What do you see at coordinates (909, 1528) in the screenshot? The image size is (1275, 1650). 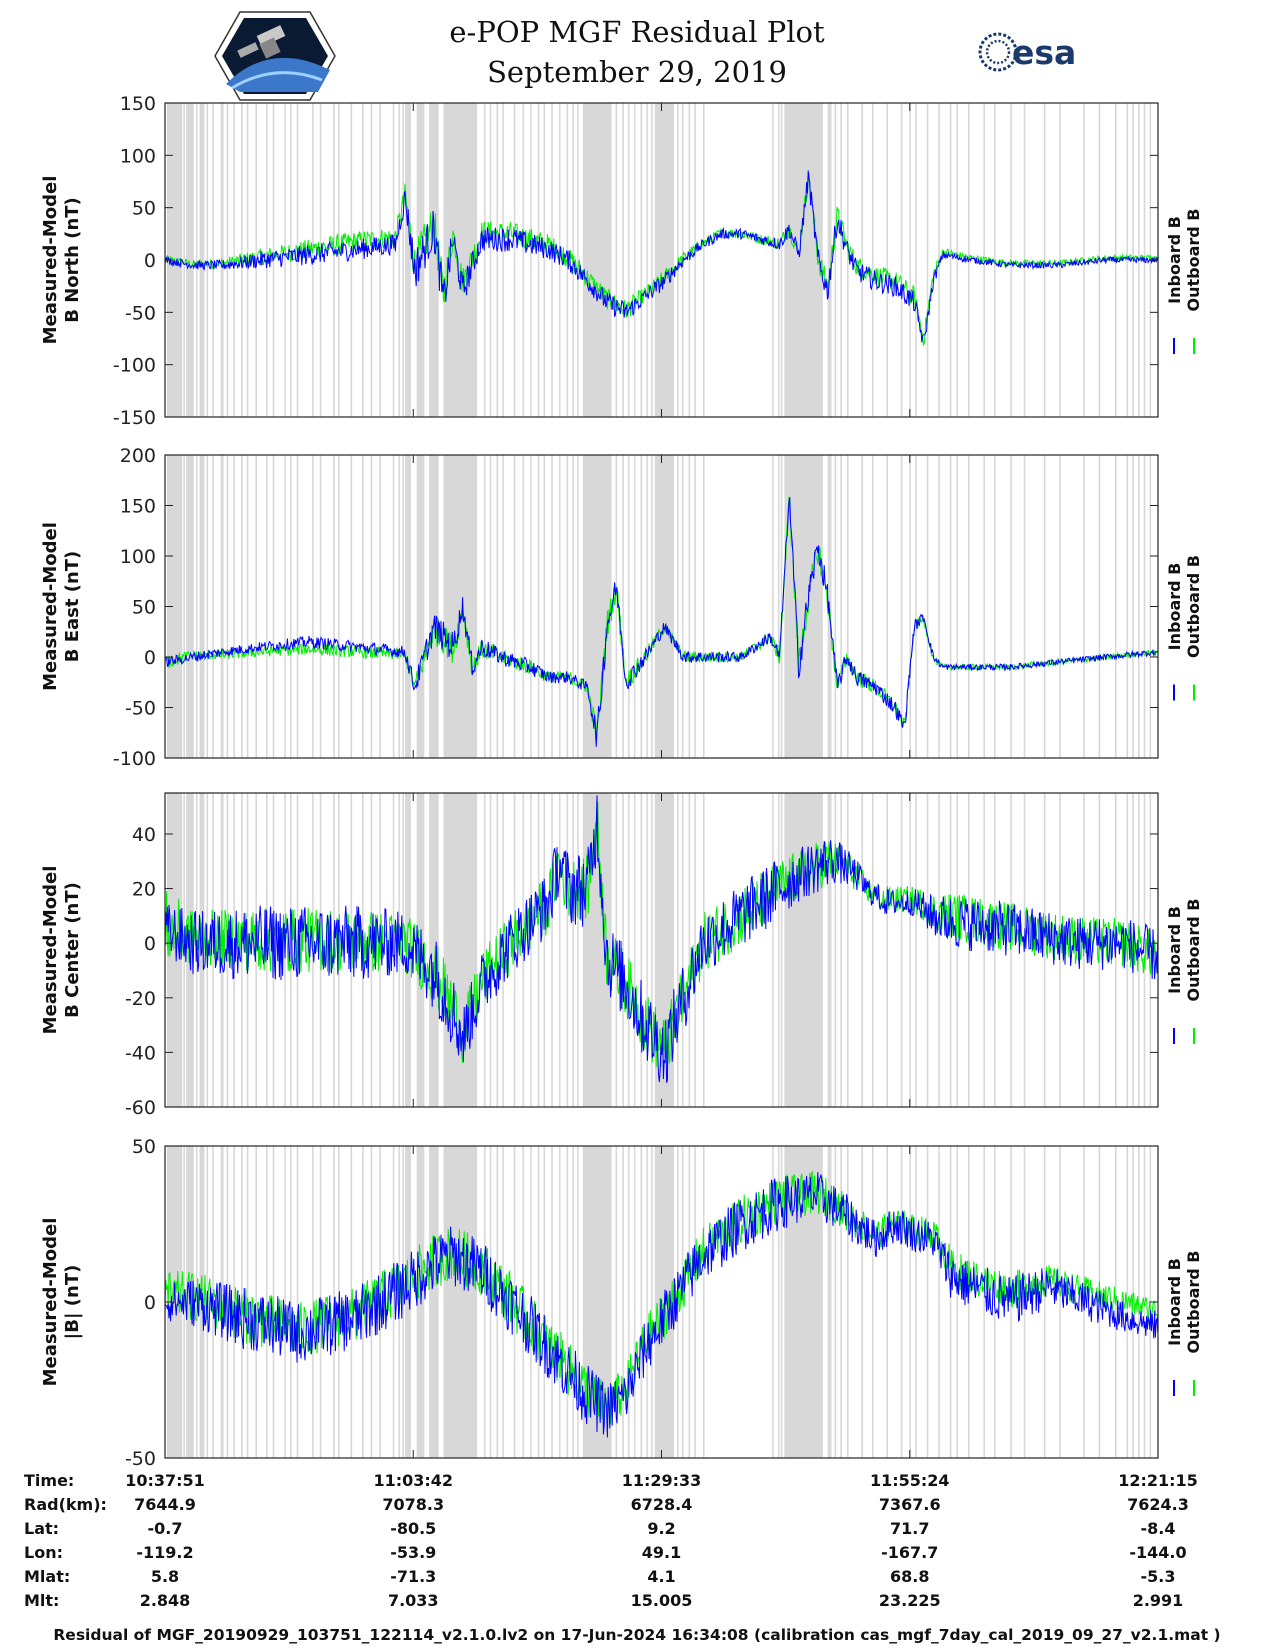 I see `time-table-cell: 71.7` at bounding box center [909, 1528].